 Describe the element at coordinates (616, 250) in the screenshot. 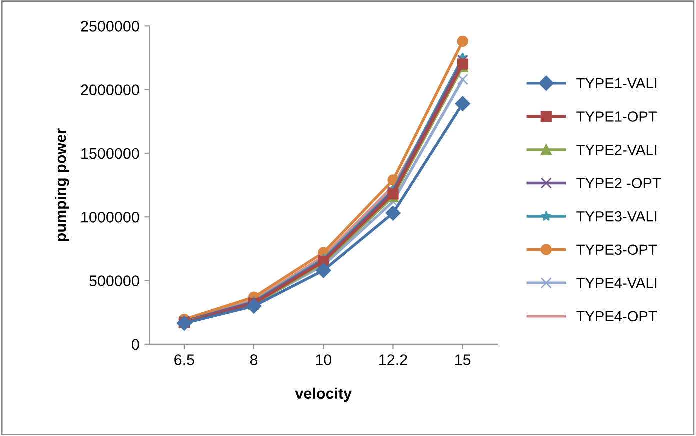

I see `legend-label: TYPE3-OPT` at that location.